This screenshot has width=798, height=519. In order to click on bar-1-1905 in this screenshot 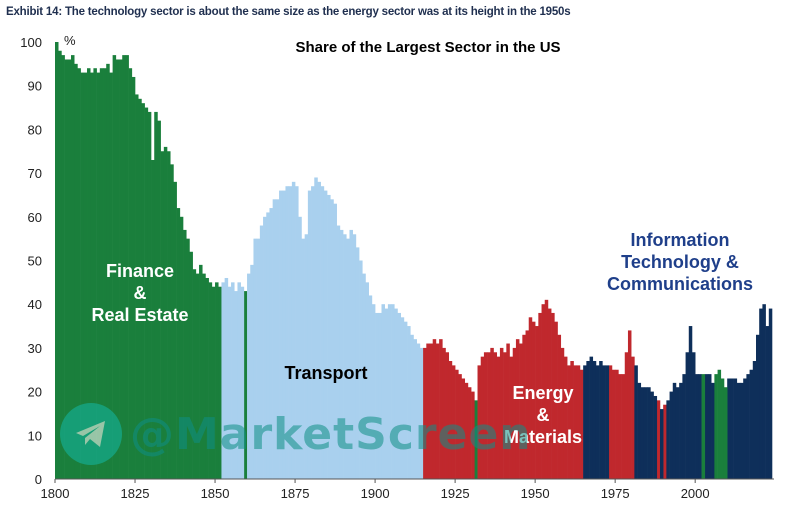, I will do `click(393, 391)`.